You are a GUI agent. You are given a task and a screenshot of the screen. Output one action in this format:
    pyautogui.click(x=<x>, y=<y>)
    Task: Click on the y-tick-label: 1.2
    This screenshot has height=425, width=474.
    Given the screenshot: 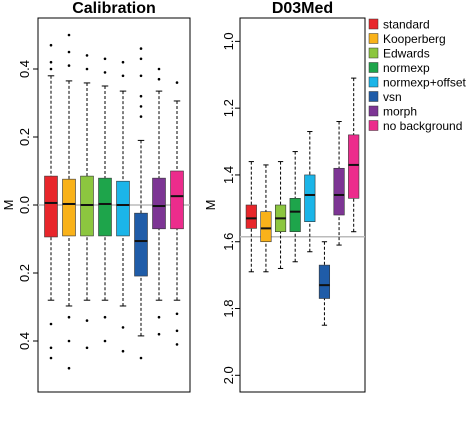 What is the action you would take?
    pyautogui.click(x=228, y=108)
    